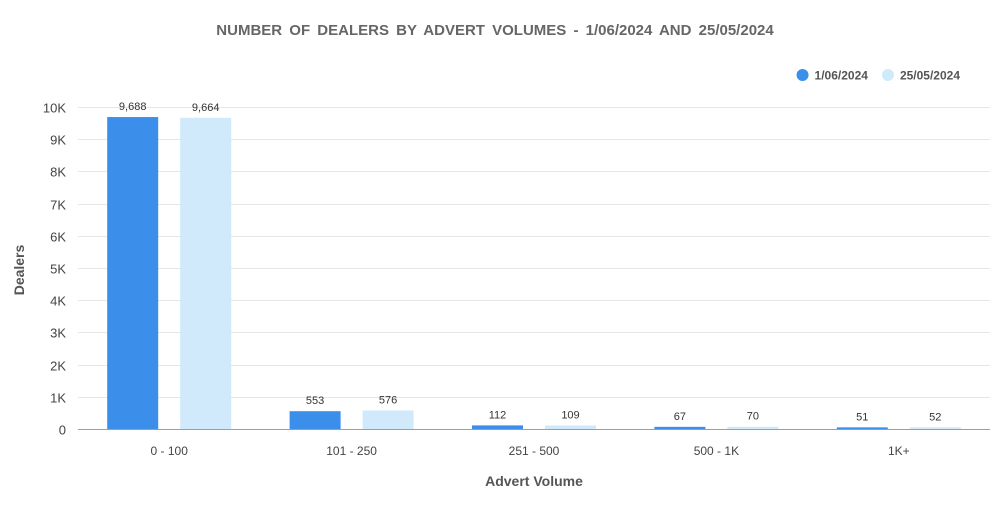 The height and width of the screenshot is (505, 1000). What do you see at coordinates (716, 451) in the screenshot?
I see `x-tick-label: 500 - 1K` at bounding box center [716, 451].